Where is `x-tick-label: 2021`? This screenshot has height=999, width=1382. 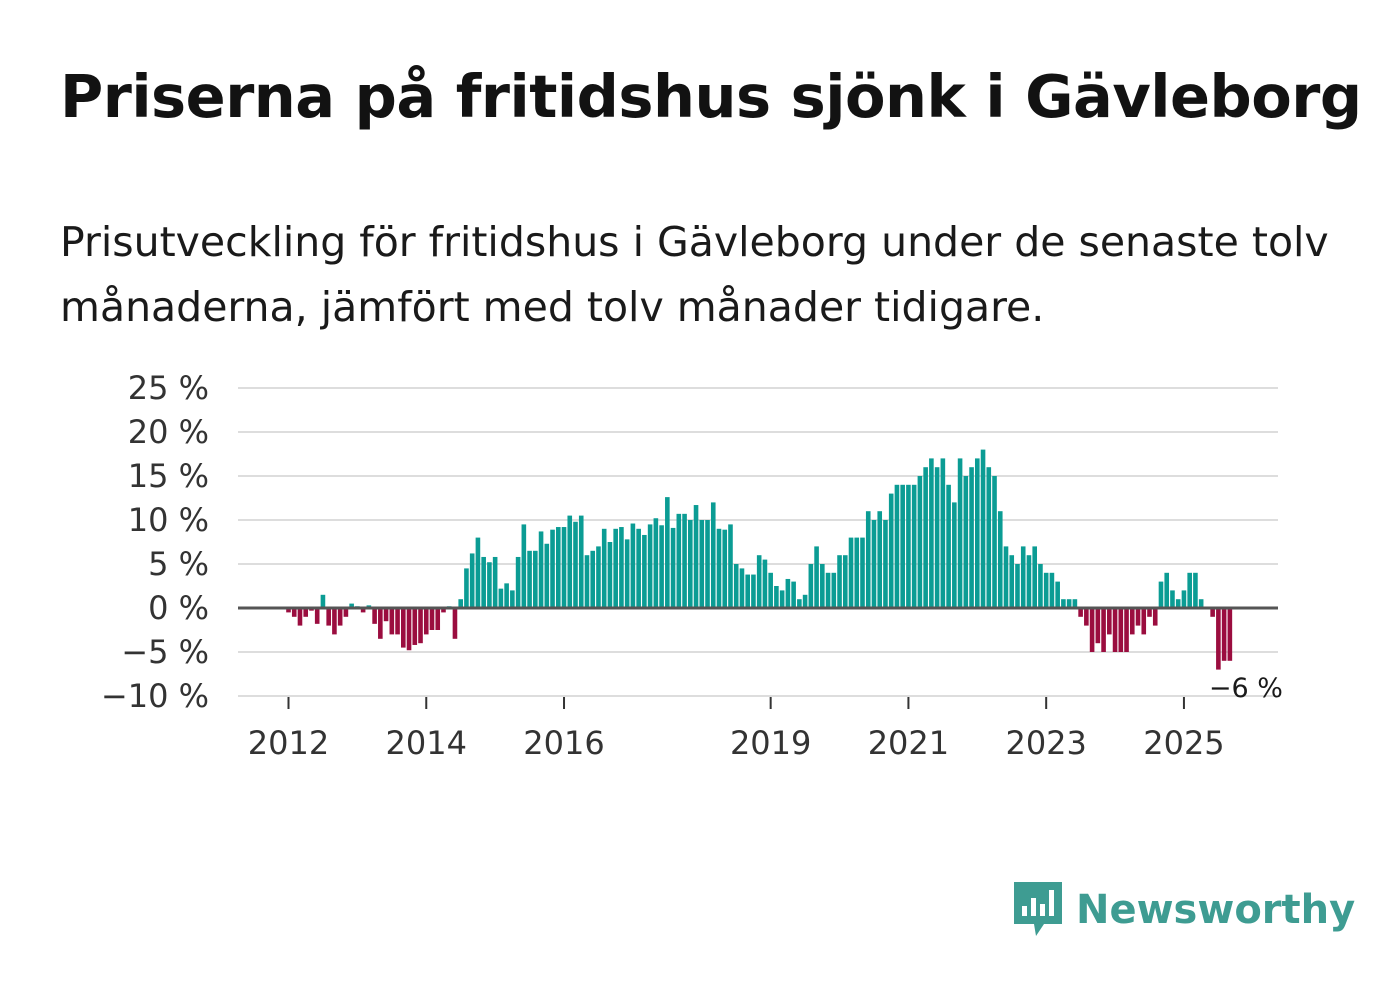
x-tick-label: 2021 is located at coordinates (908, 743).